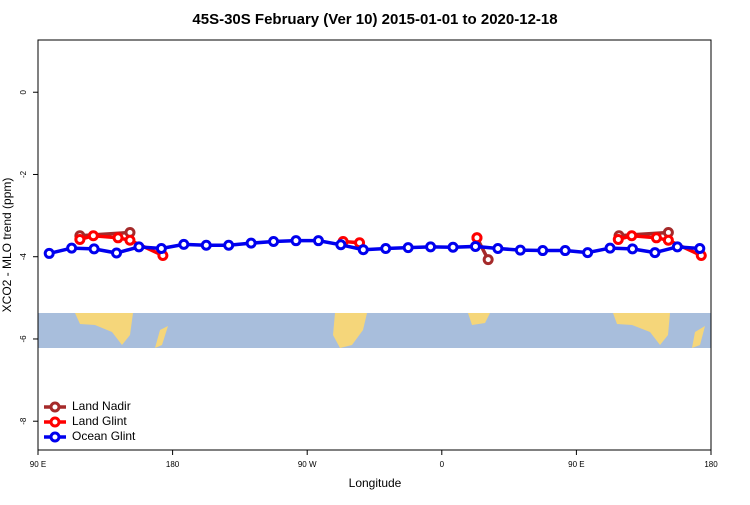 Image resolution: width=750 pixels, height=505 pixels. Describe the element at coordinates (7, 245) in the screenshot. I see `y-axis-label: XCO2 - MLO trend (ppm)` at that location.